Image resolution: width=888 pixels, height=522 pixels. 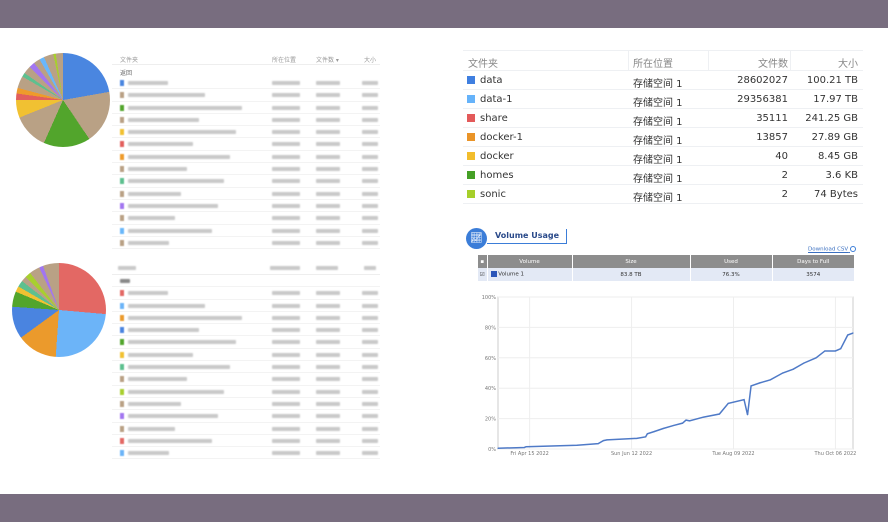 What do you see at coordinates (663, 118) in the screenshot?
I see `folder-row: share 存储空间 1 35111 241.25 GB` at bounding box center [663, 118].